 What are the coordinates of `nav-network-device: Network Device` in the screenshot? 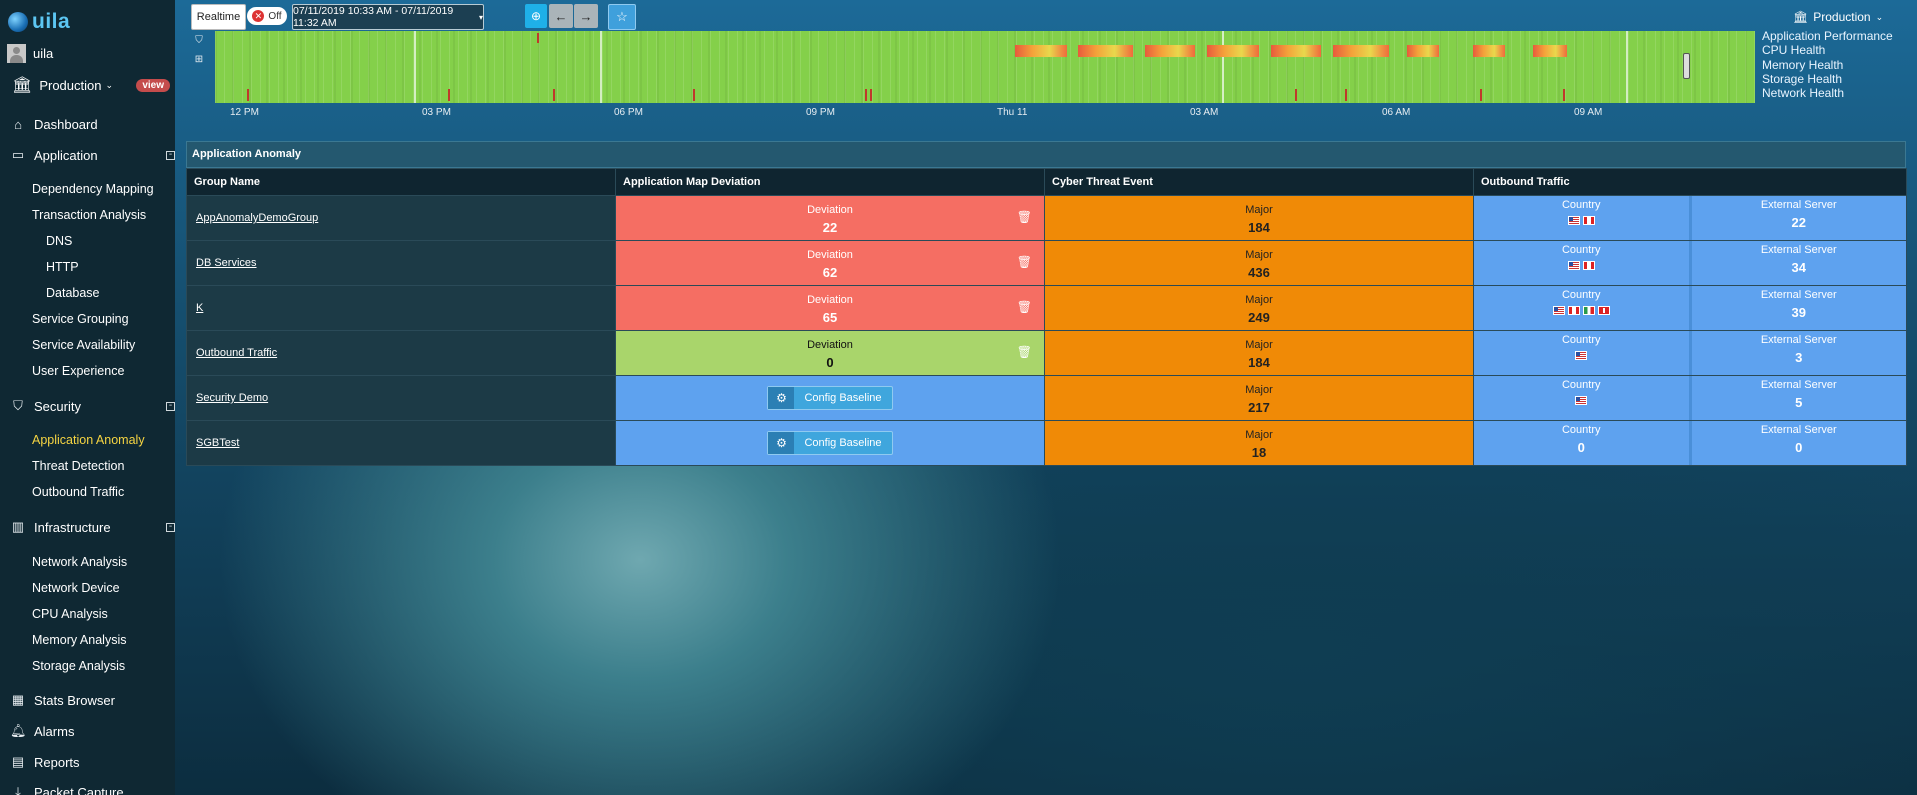 It's located at (87, 588).